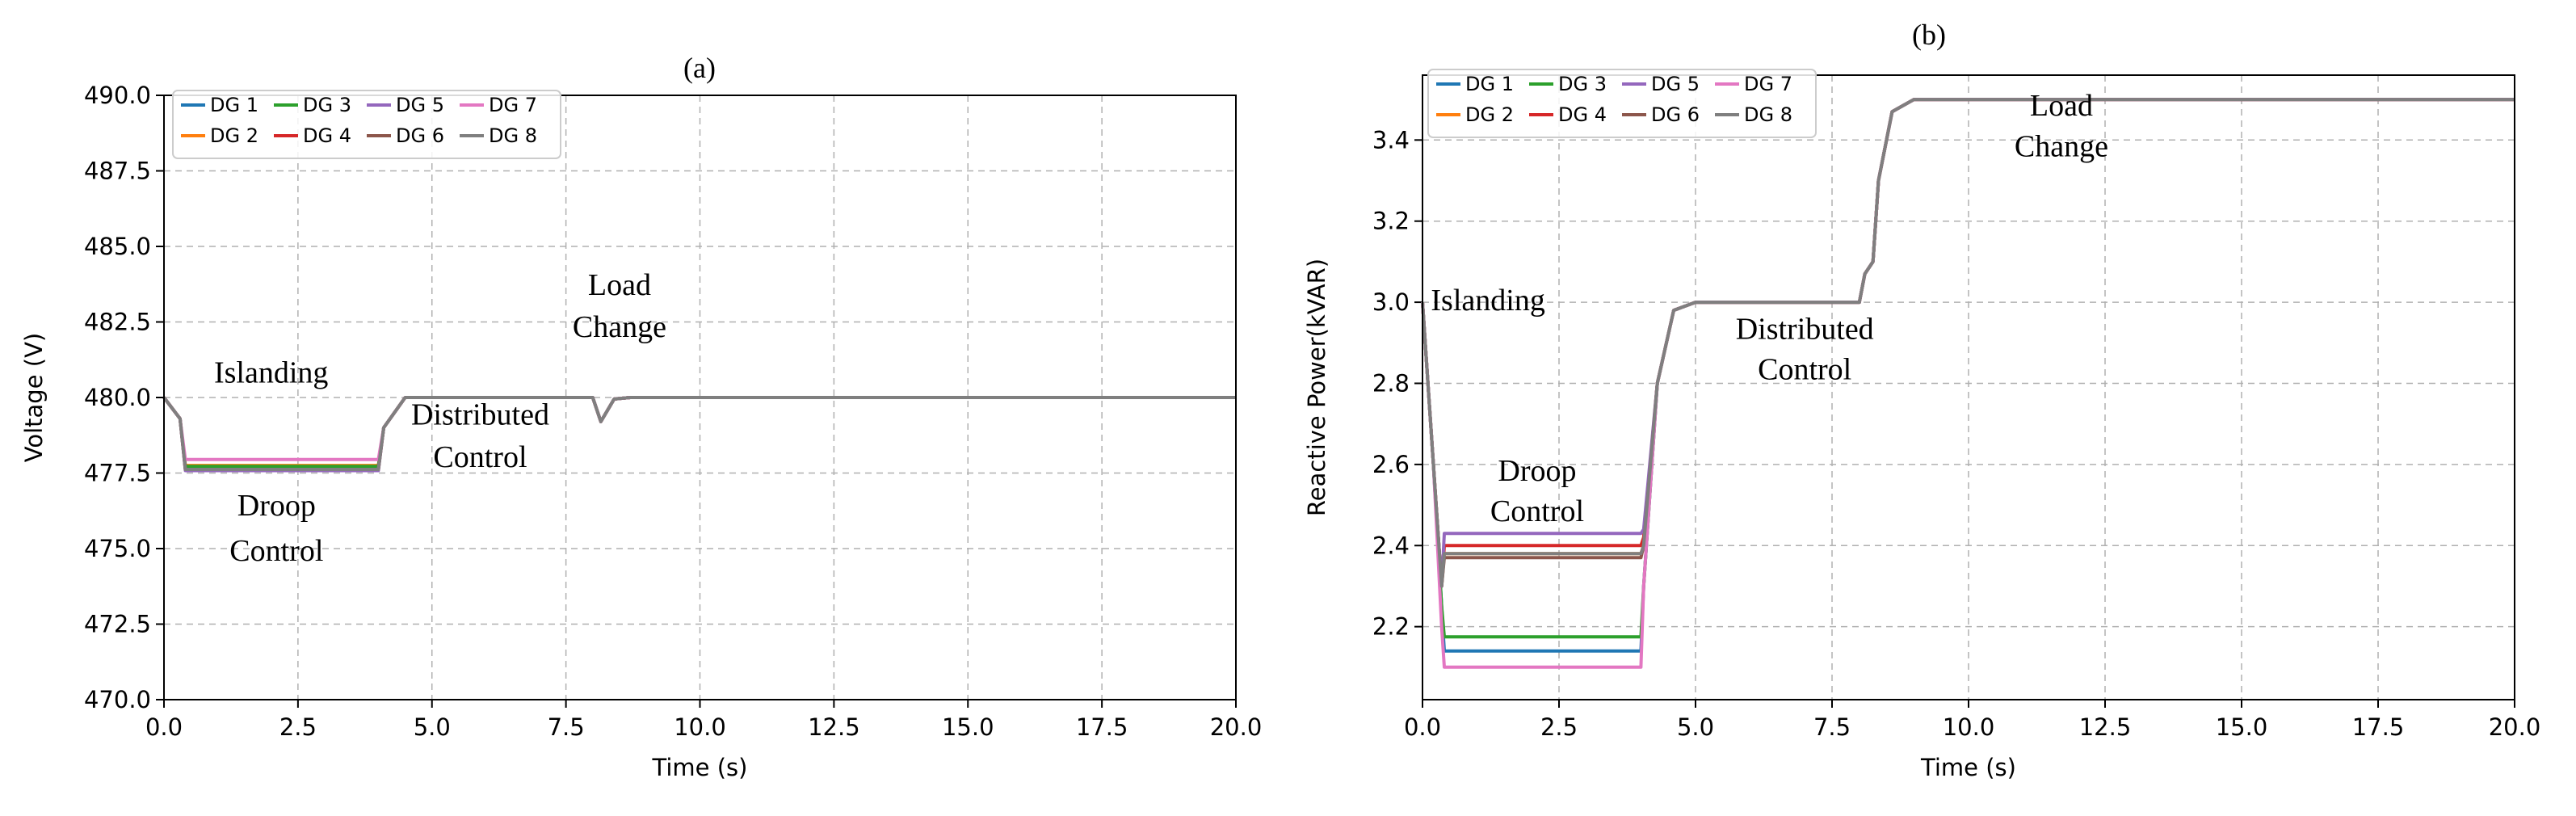  I want to click on y-tick-label: 480.0, so click(118, 397).